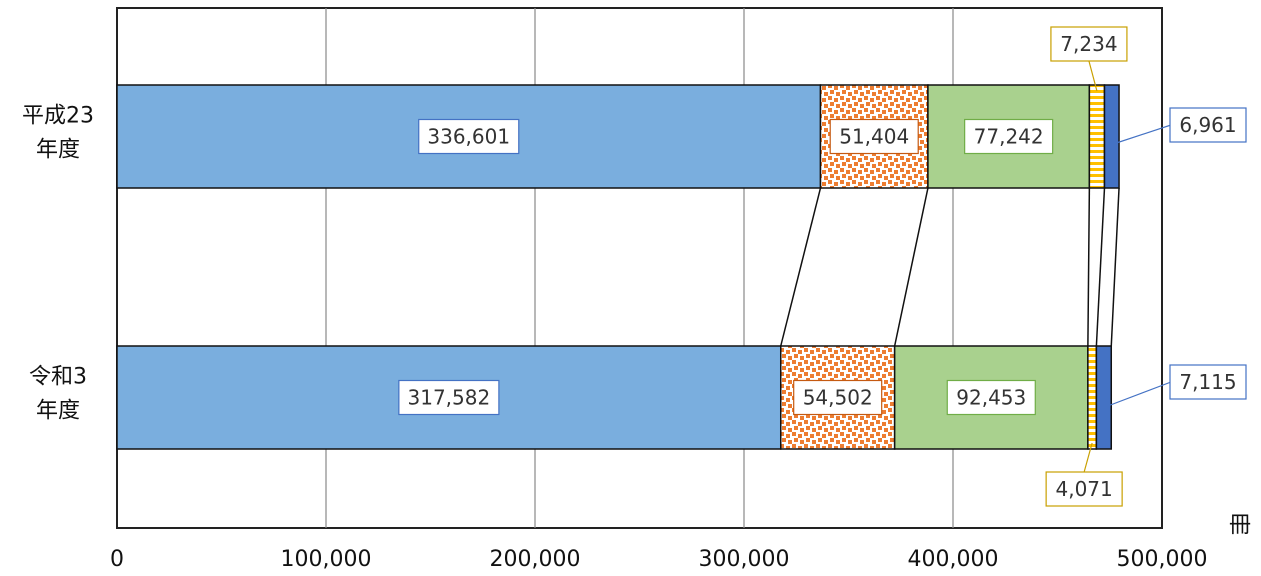 The height and width of the screenshot is (576, 1261). I want to click on data-label: 4,071, so click(1084, 489).